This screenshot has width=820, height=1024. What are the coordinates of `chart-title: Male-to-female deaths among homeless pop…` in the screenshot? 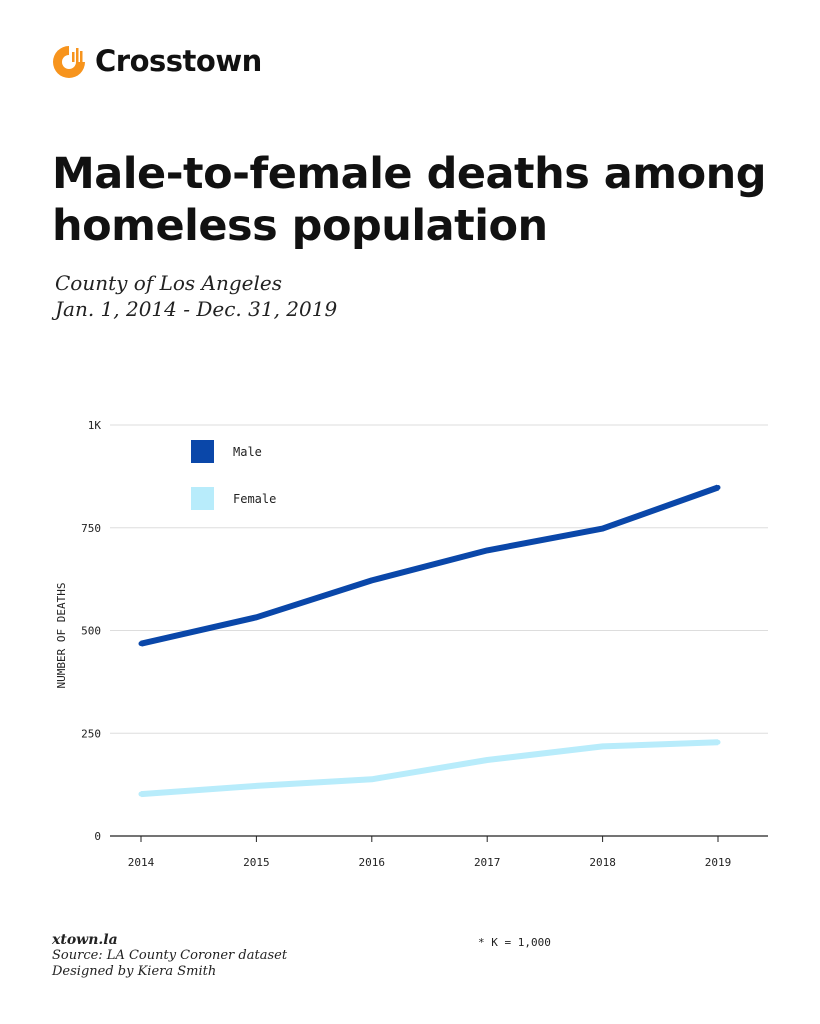 It's located at (409, 200).